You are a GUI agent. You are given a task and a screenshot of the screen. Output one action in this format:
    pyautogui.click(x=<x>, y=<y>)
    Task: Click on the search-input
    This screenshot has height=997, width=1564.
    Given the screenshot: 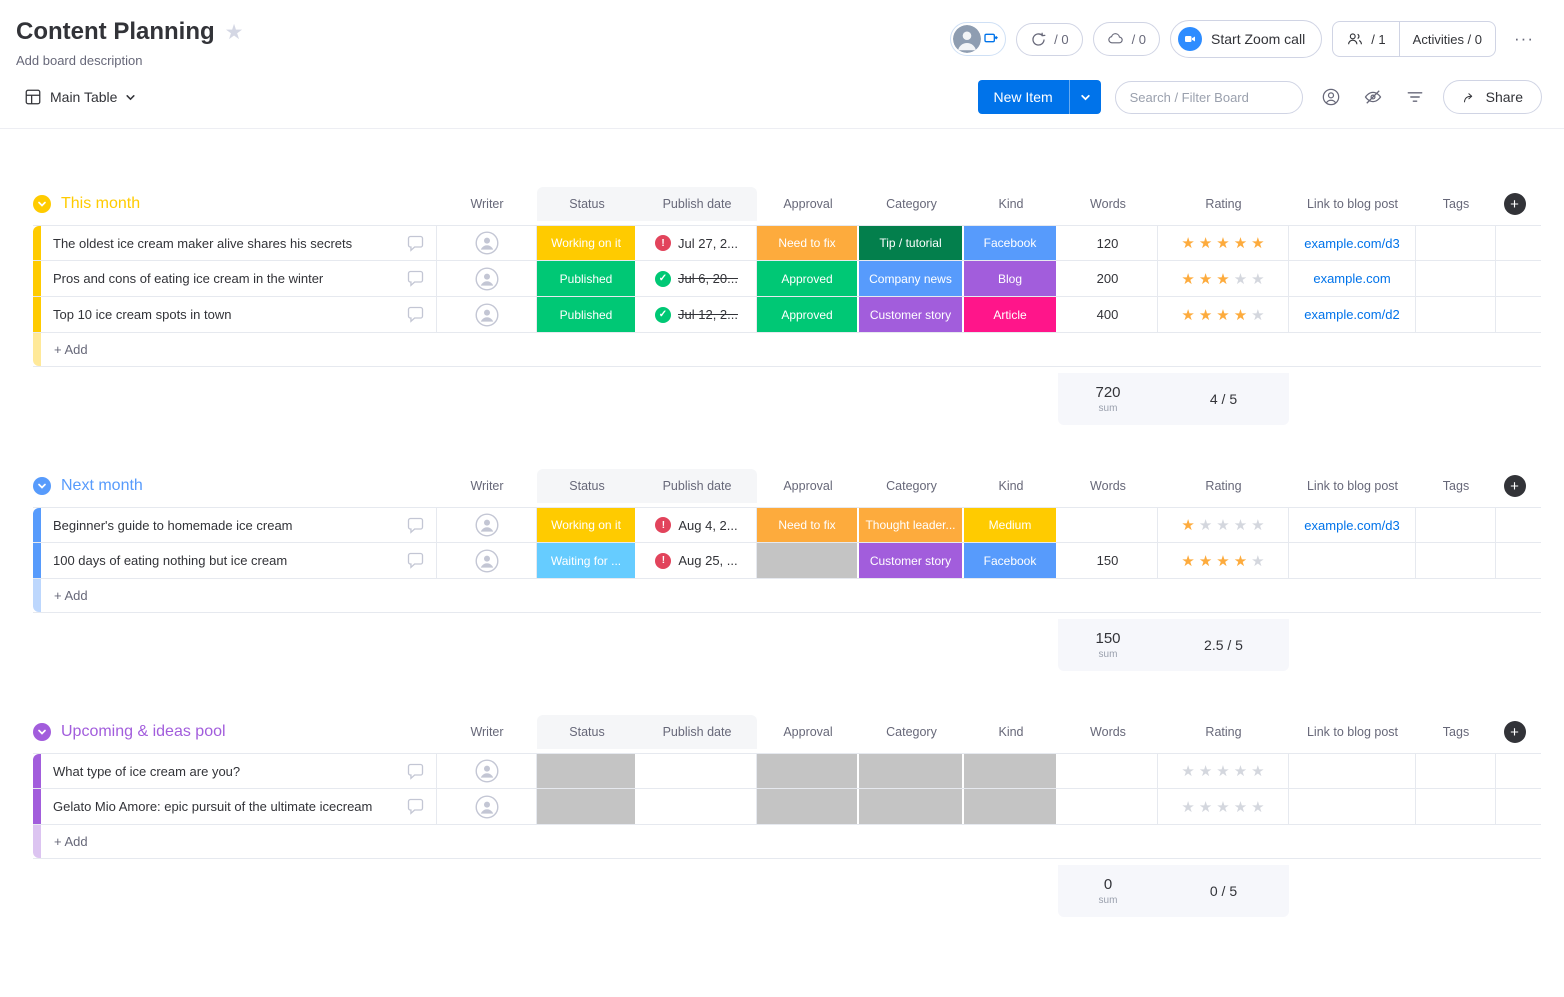 What is the action you would take?
    pyautogui.click(x=1208, y=97)
    